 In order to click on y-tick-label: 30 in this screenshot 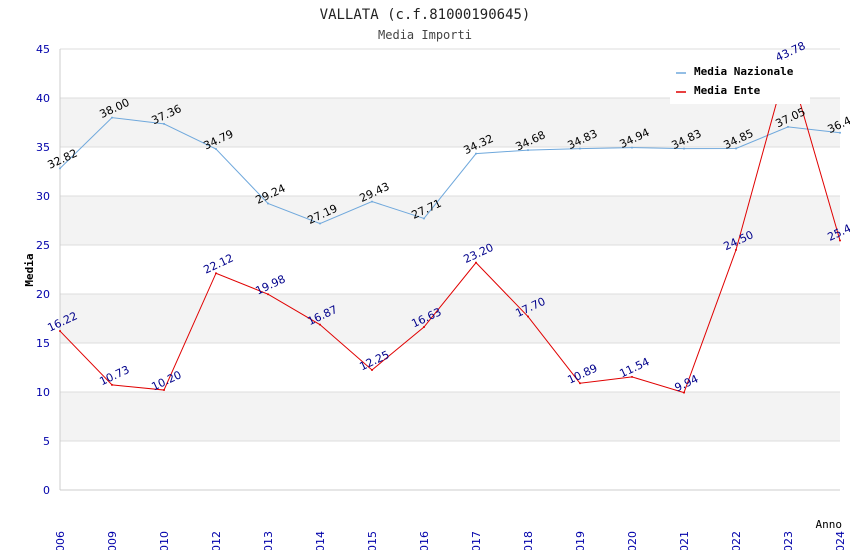, I will do `click(43, 196)`.